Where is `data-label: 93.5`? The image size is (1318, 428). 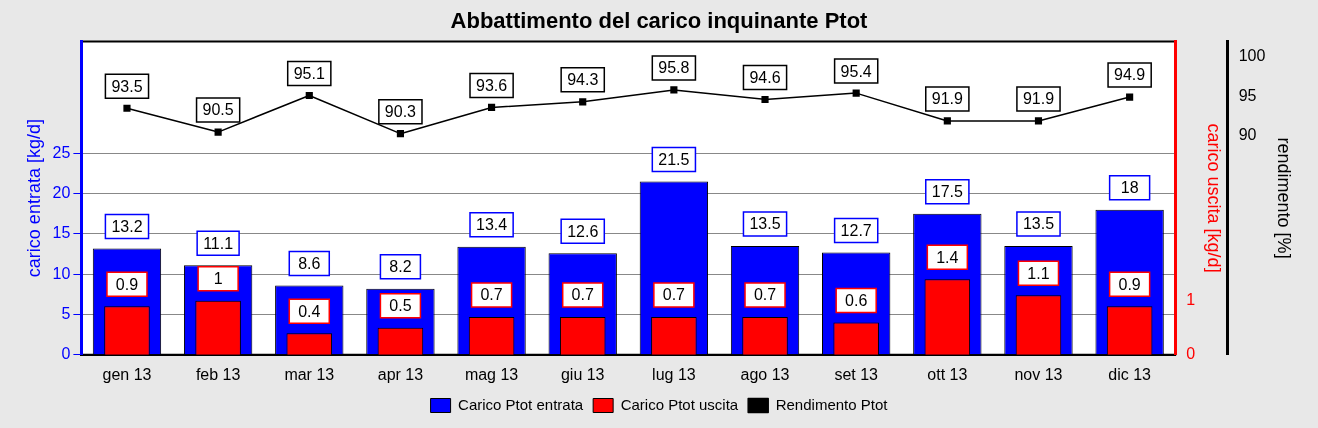 data-label: 93.5 is located at coordinates (127, 86).